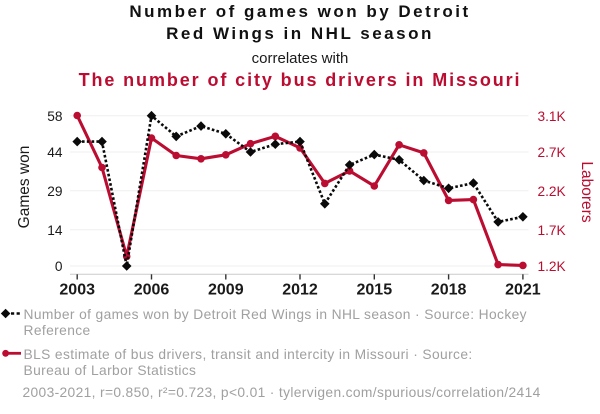 The width and height of the screenshot is (600, 414). I want to click on svg-text: 2.2K, so click(552, 191).